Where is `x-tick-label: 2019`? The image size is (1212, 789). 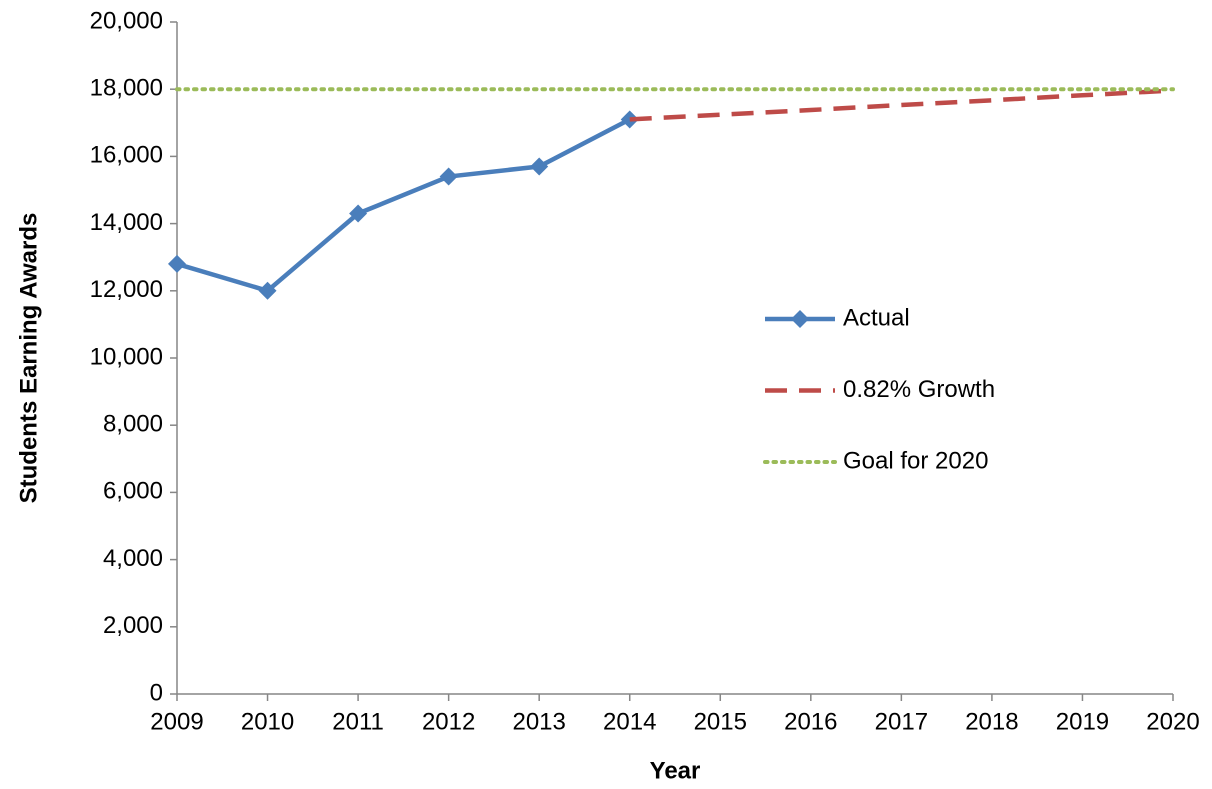
x-tick-label: 2019 is located at coordinates (1082, 721).